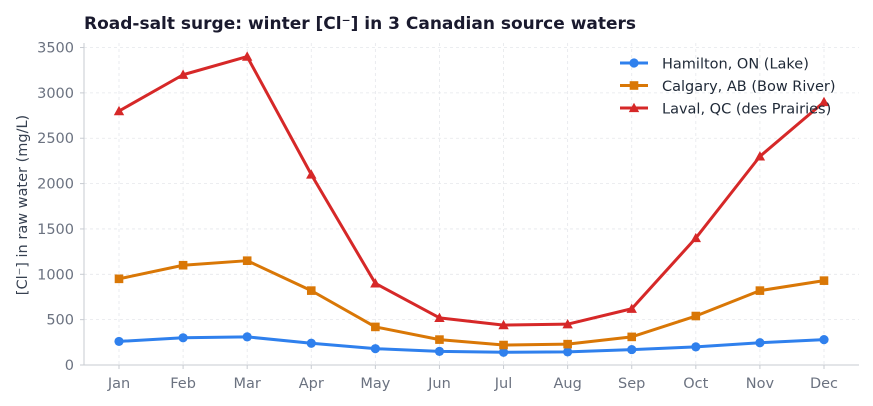 This screenshot has width=873, height=406. Describe the element at coordinates (55, 275) in the screenshot. I see `y-tick-label: 1000` at that location.